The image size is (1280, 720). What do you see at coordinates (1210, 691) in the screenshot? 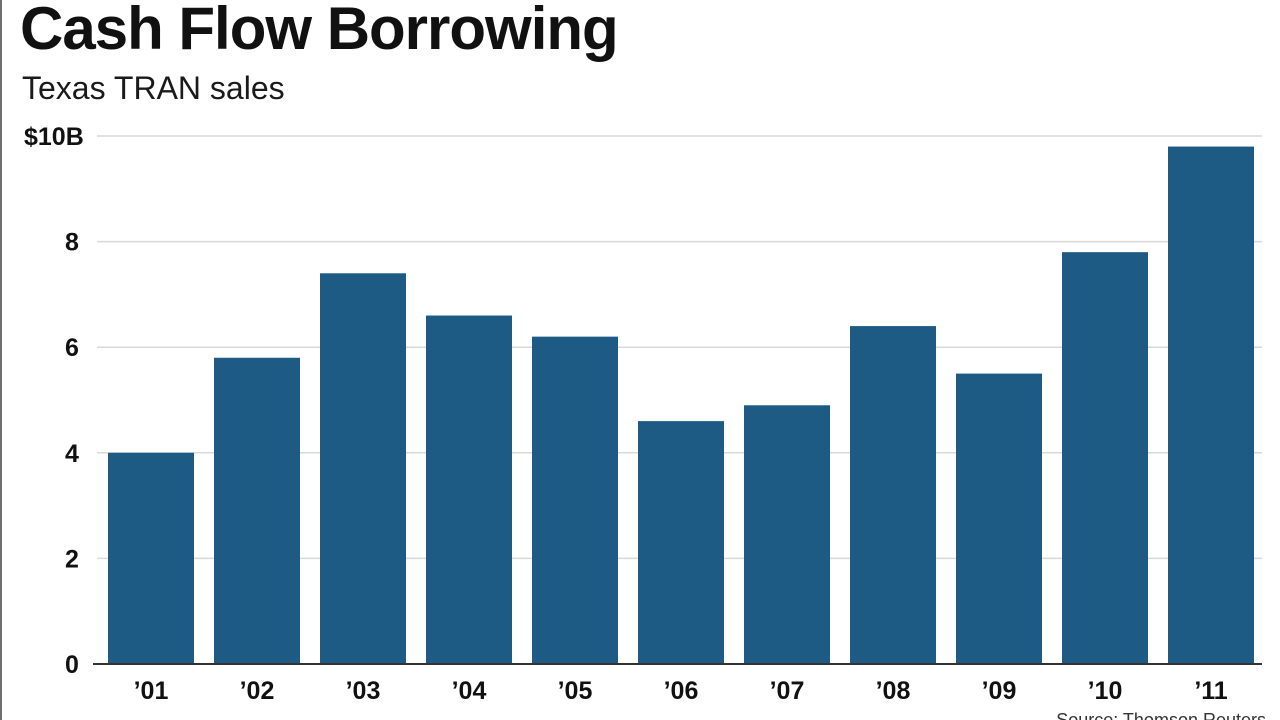
I see `x-tick-label: ’11` at bounding box center [1210, 691].